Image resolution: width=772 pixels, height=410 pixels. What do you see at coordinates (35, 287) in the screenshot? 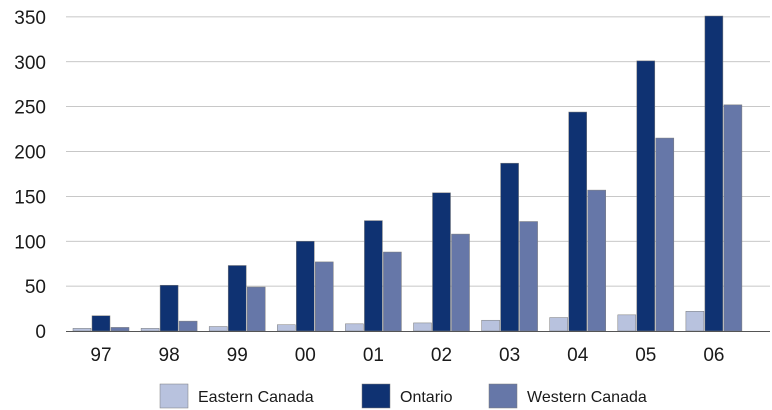
I see `y-tick-label: 50` at bounding box center [35, 287].